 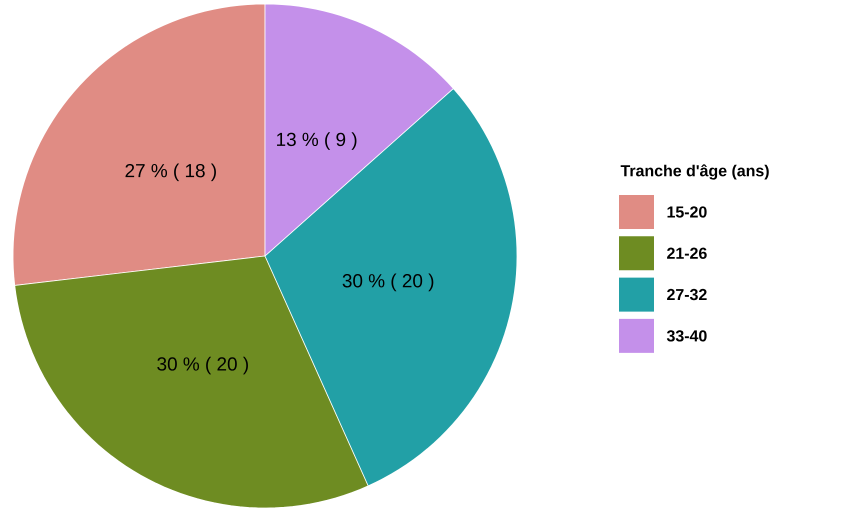 I want to click on legend-label: 33-40, so click(x=686, y=336).